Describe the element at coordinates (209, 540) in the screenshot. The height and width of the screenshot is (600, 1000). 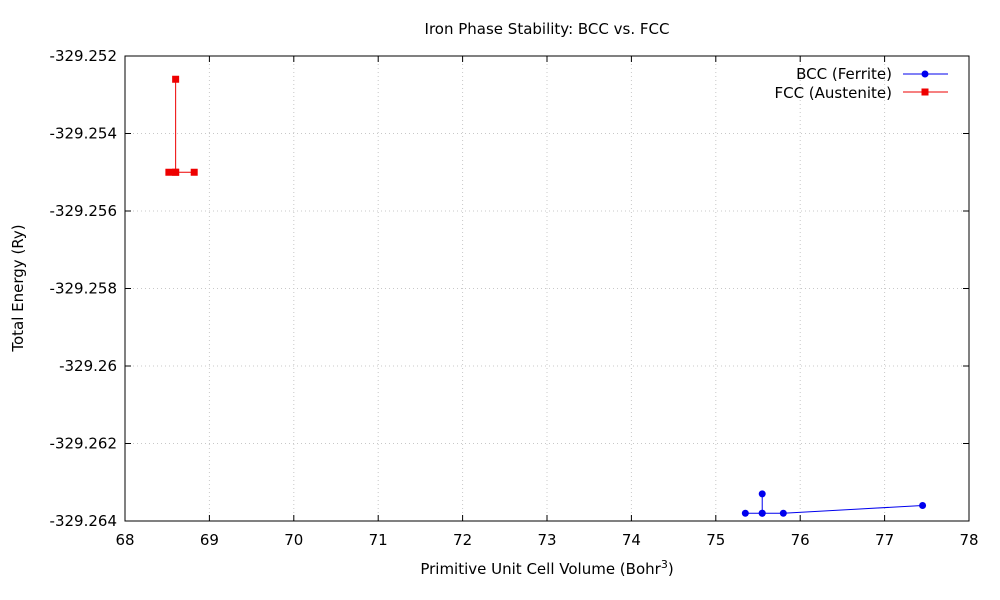
I see `x-tick-label: 69` at that location.